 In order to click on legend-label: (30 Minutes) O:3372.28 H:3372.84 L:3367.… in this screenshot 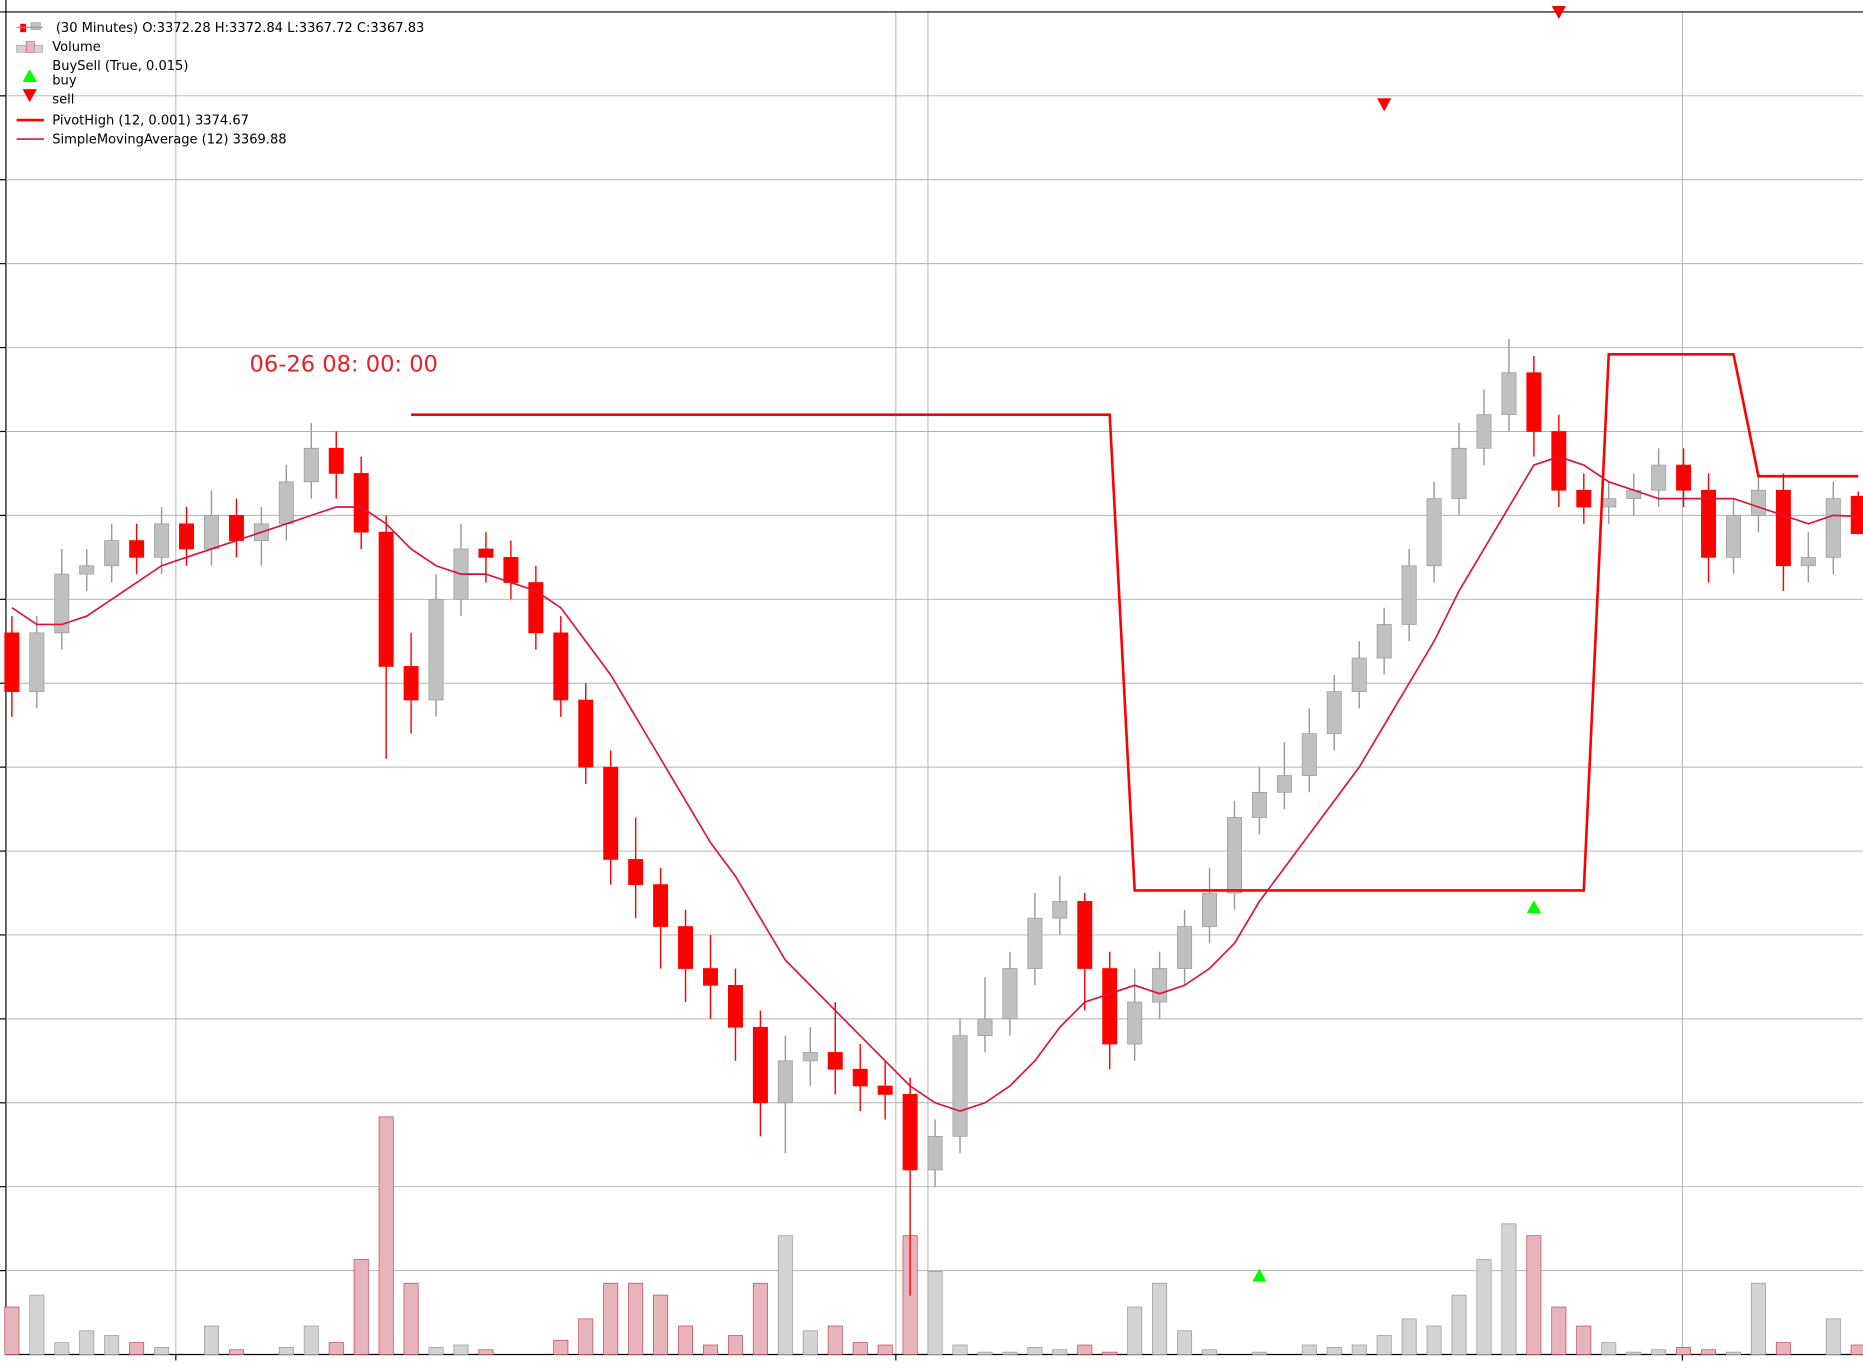, I will do `click(240, 28)`.